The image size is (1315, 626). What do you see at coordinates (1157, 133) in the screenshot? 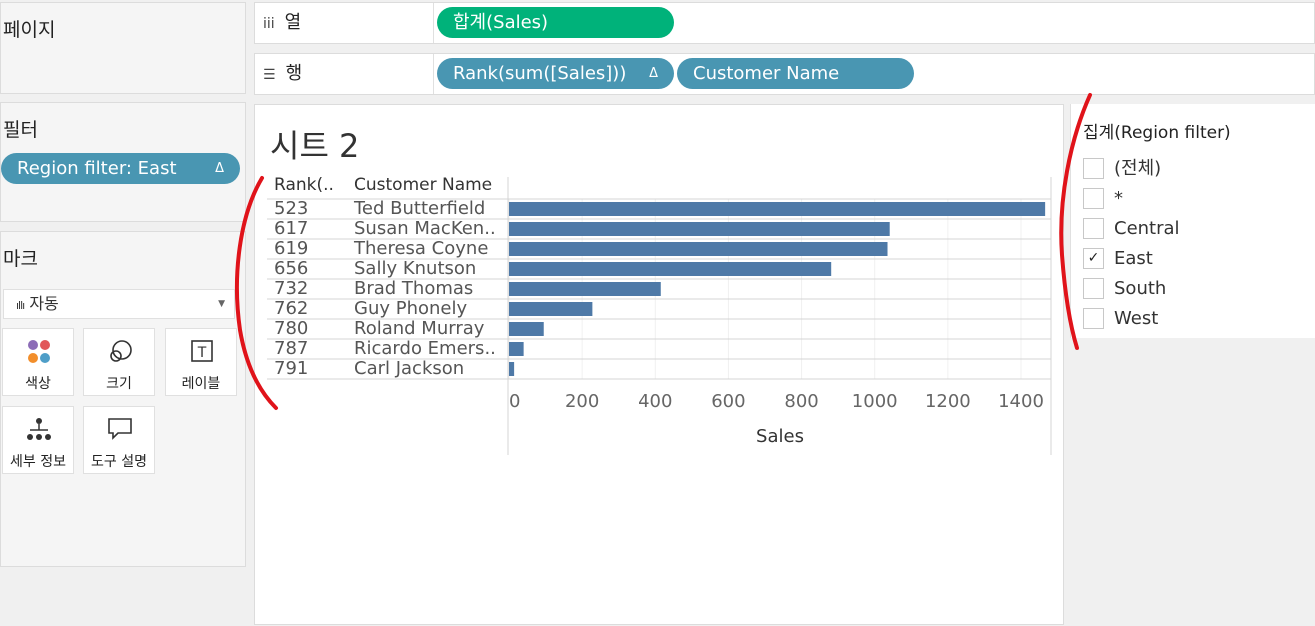
I see `filter-card-title: 집계(Region filter)` at bounding box center [1157, 133].